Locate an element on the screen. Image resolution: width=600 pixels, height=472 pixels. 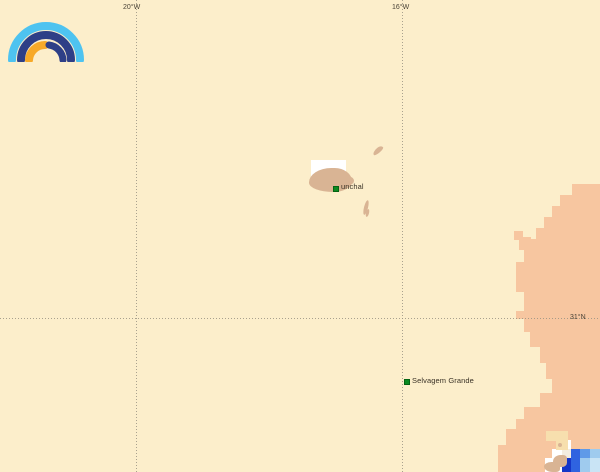
meridian-16w is located at coordinates (402, 236).